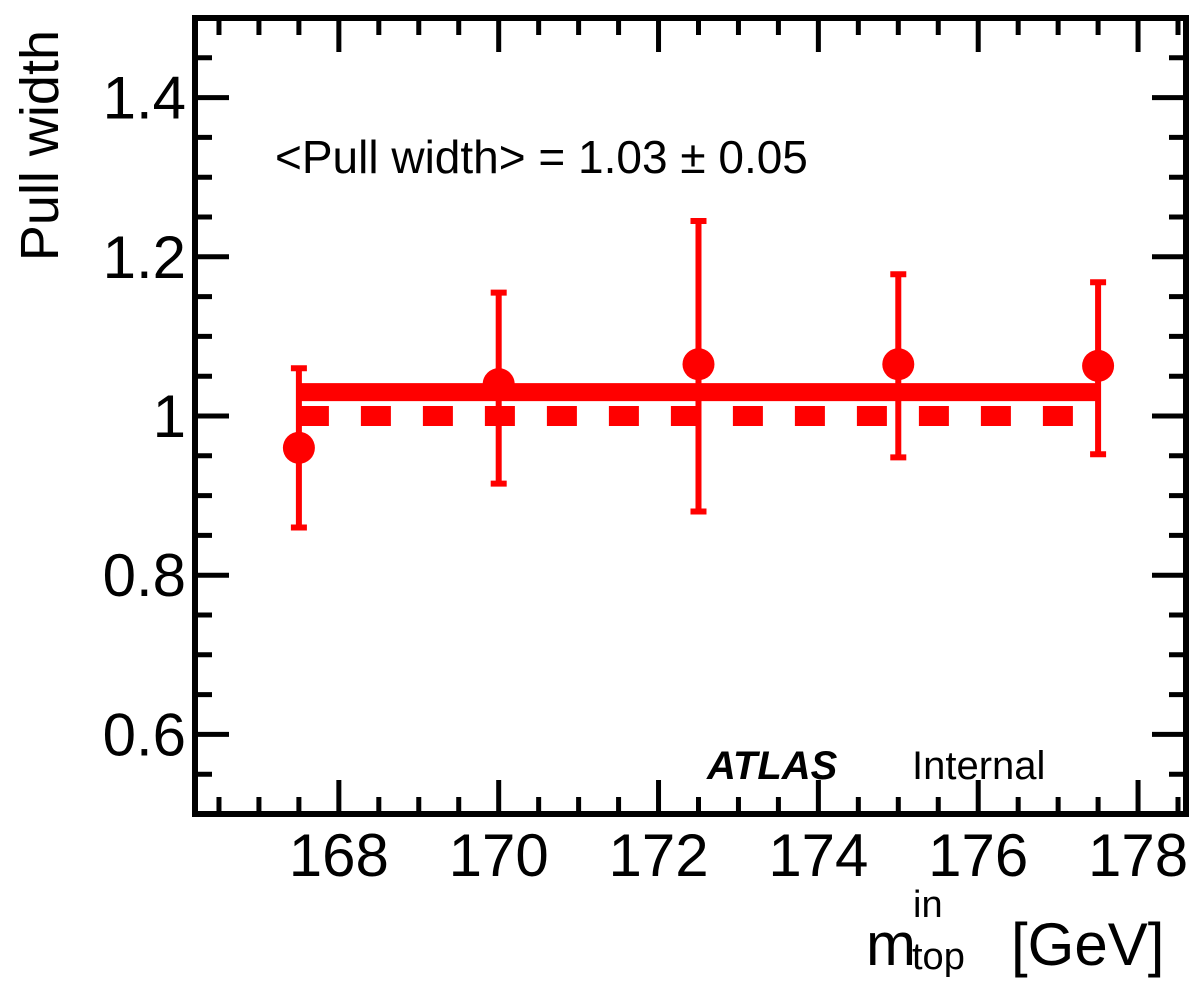 The width and height of the screenshot is (1197, 985). What do you see at coordinates (339, 855) in the screenshot?
I see `x-tick-label: 168` at bounding box center [339, 855].